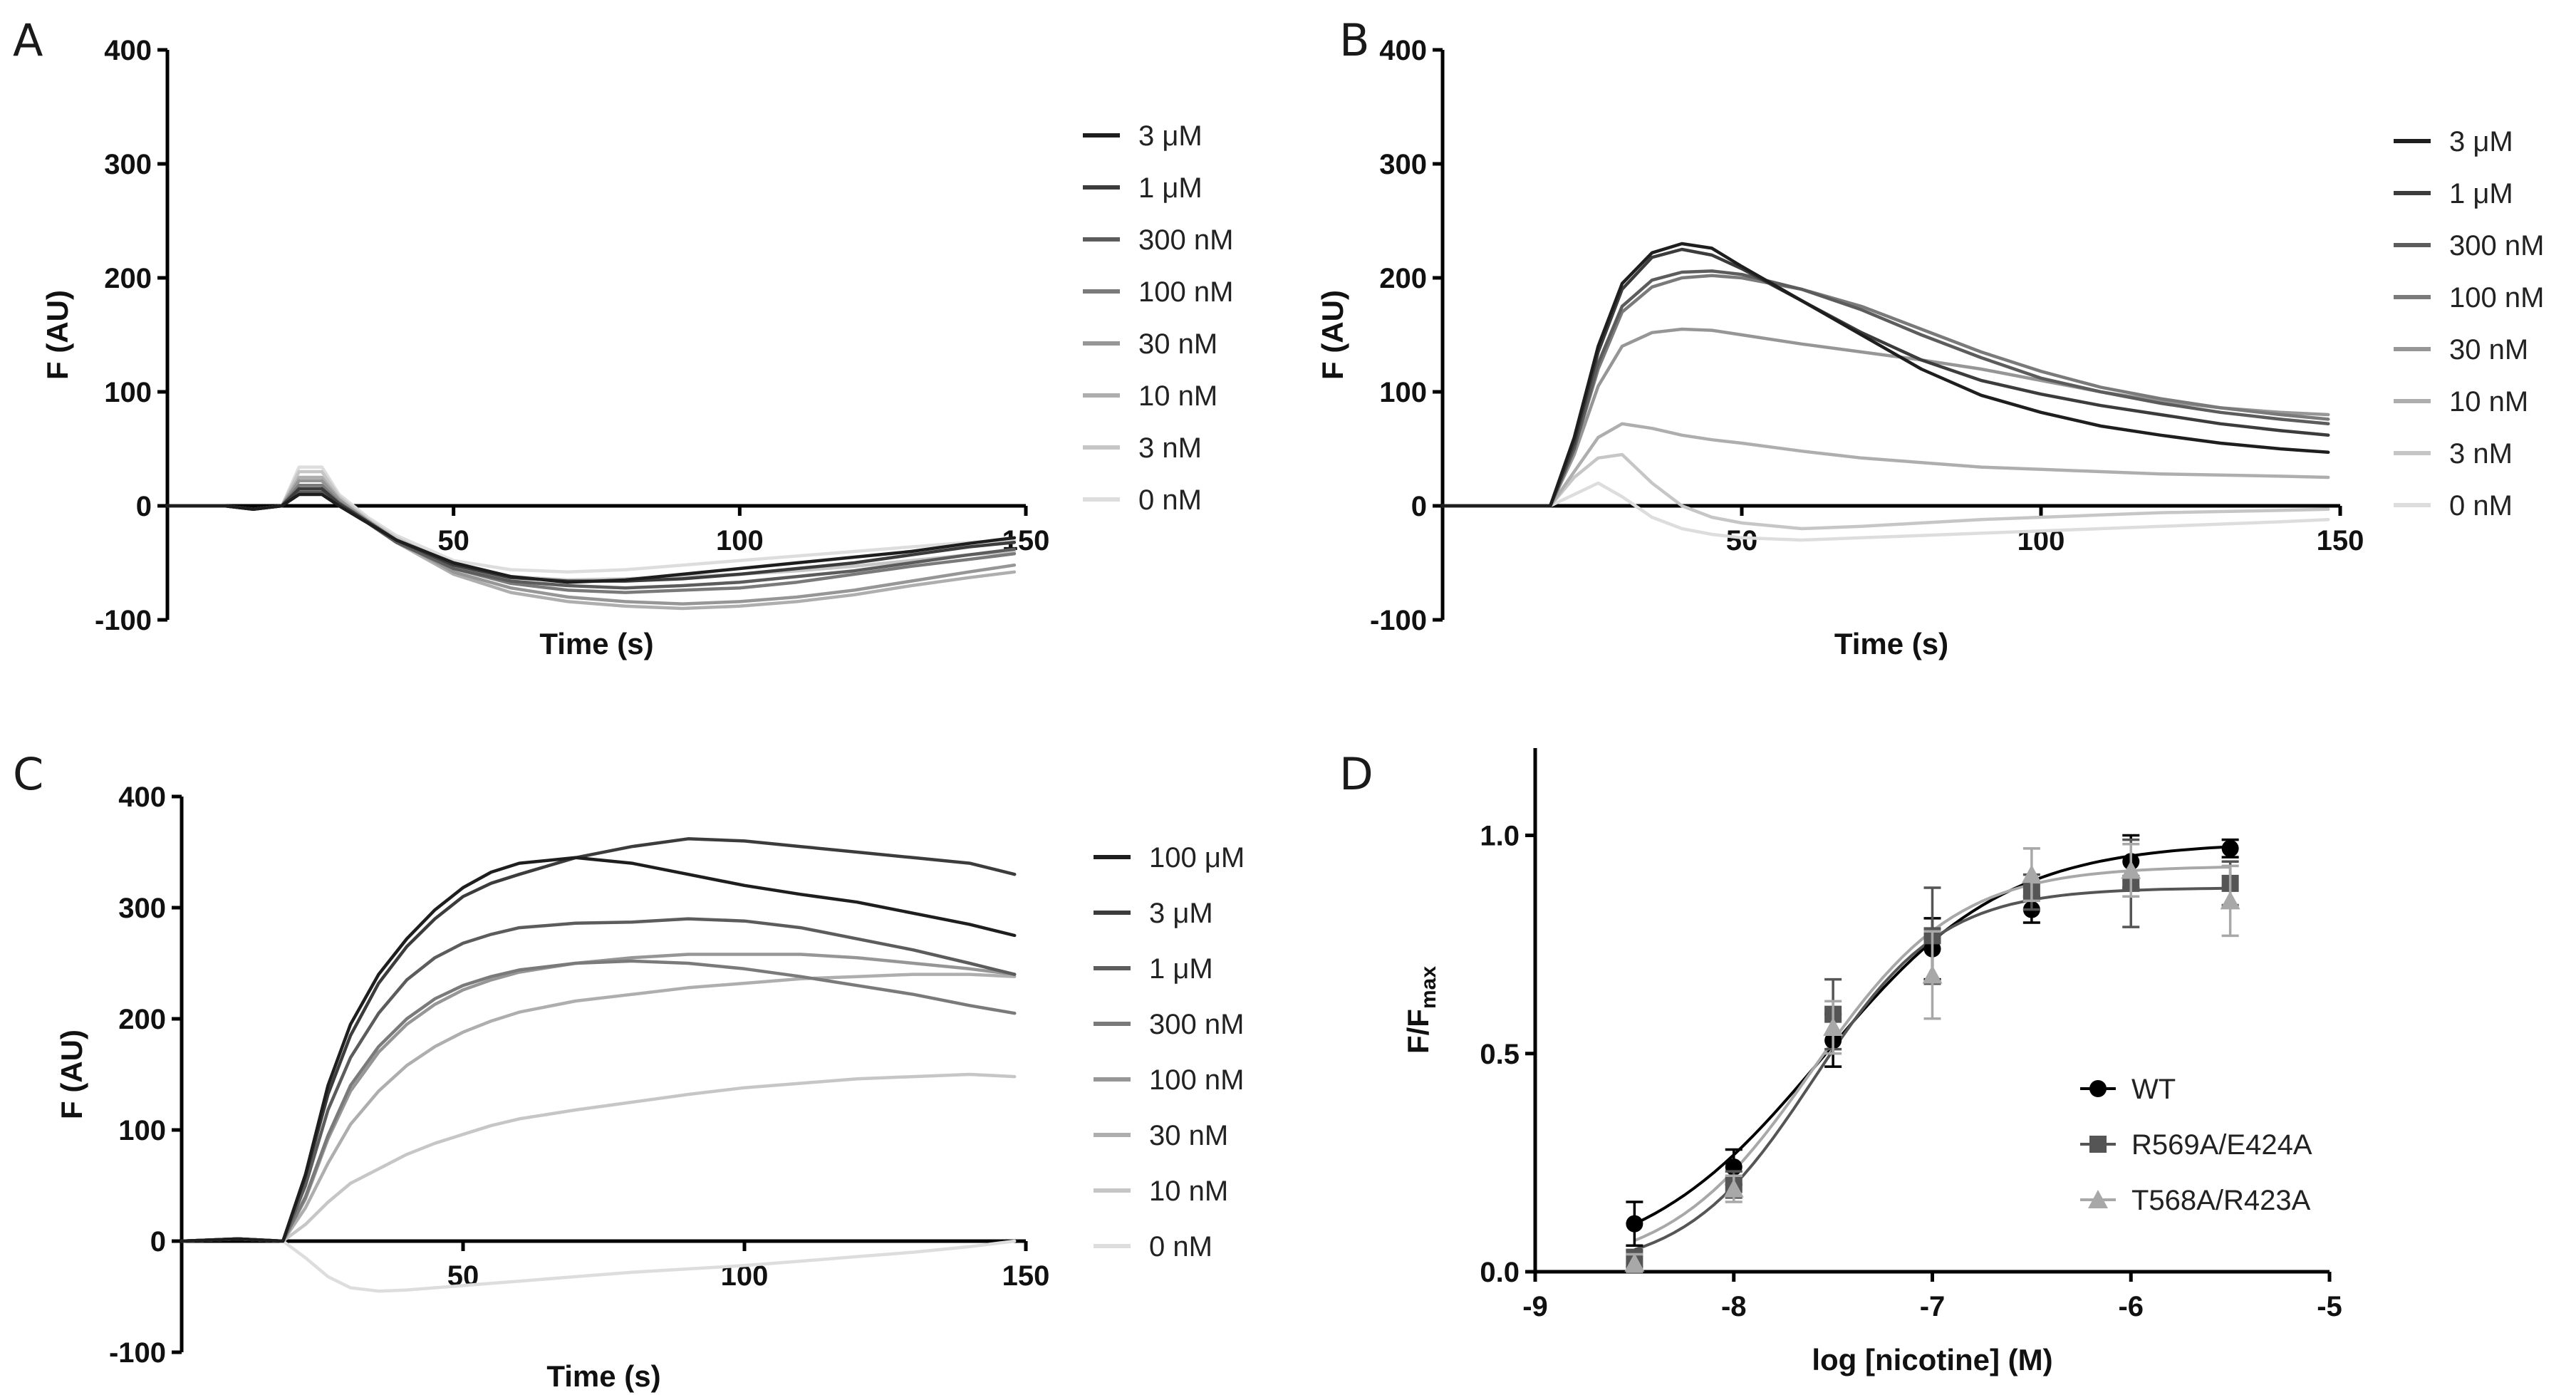  Describe the element at coordinates (2131, 1306) in the screenshot. I see `x-tick-label: -6` at that location.